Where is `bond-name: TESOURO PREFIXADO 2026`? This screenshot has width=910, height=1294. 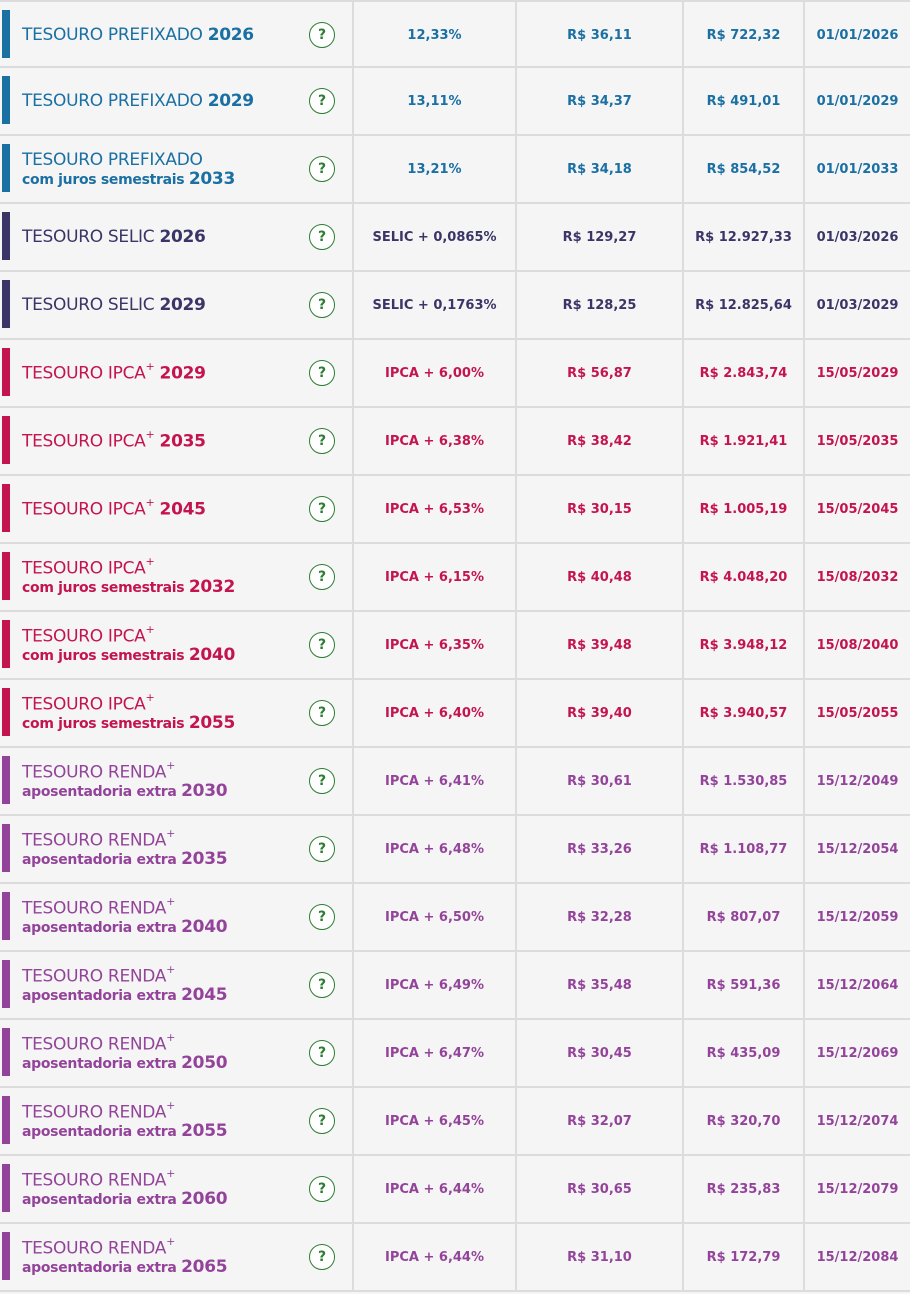 bond-name: TESOURO PREFIXADO 2026 is located at coordinates (162, 35).